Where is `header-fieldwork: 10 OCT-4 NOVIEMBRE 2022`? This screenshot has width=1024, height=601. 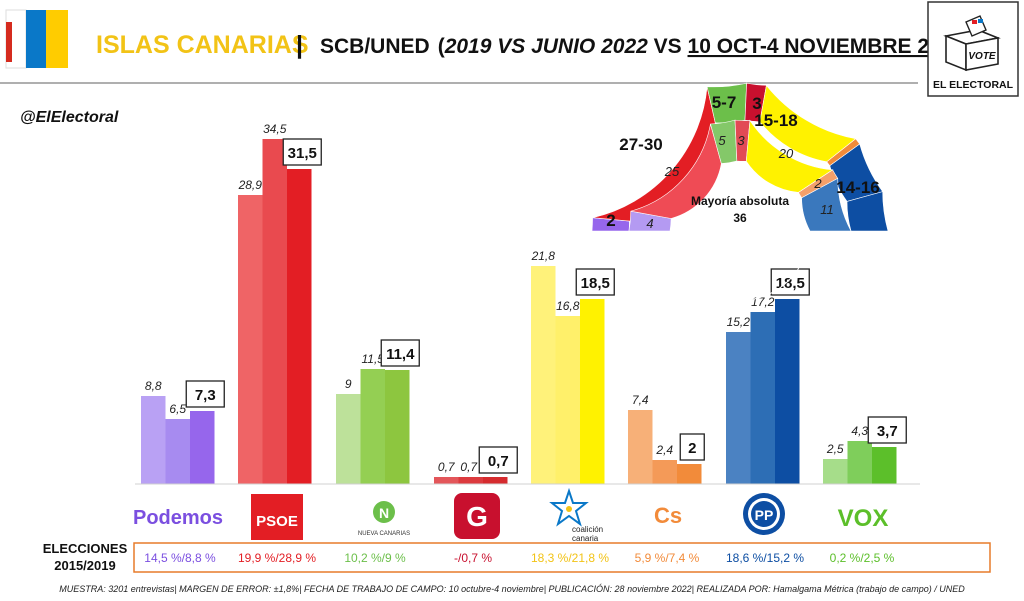 header-fieldwork: 10 OCT-4 NOVIEMBRE 2022 is located at coordinates (826, 46).